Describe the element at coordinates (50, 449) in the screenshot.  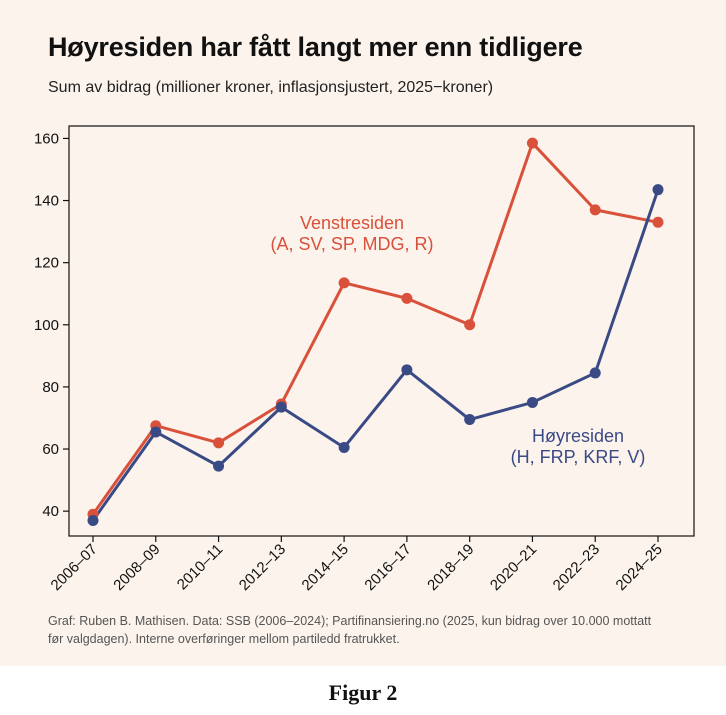
I see `y-tick-label: 60` at that location.